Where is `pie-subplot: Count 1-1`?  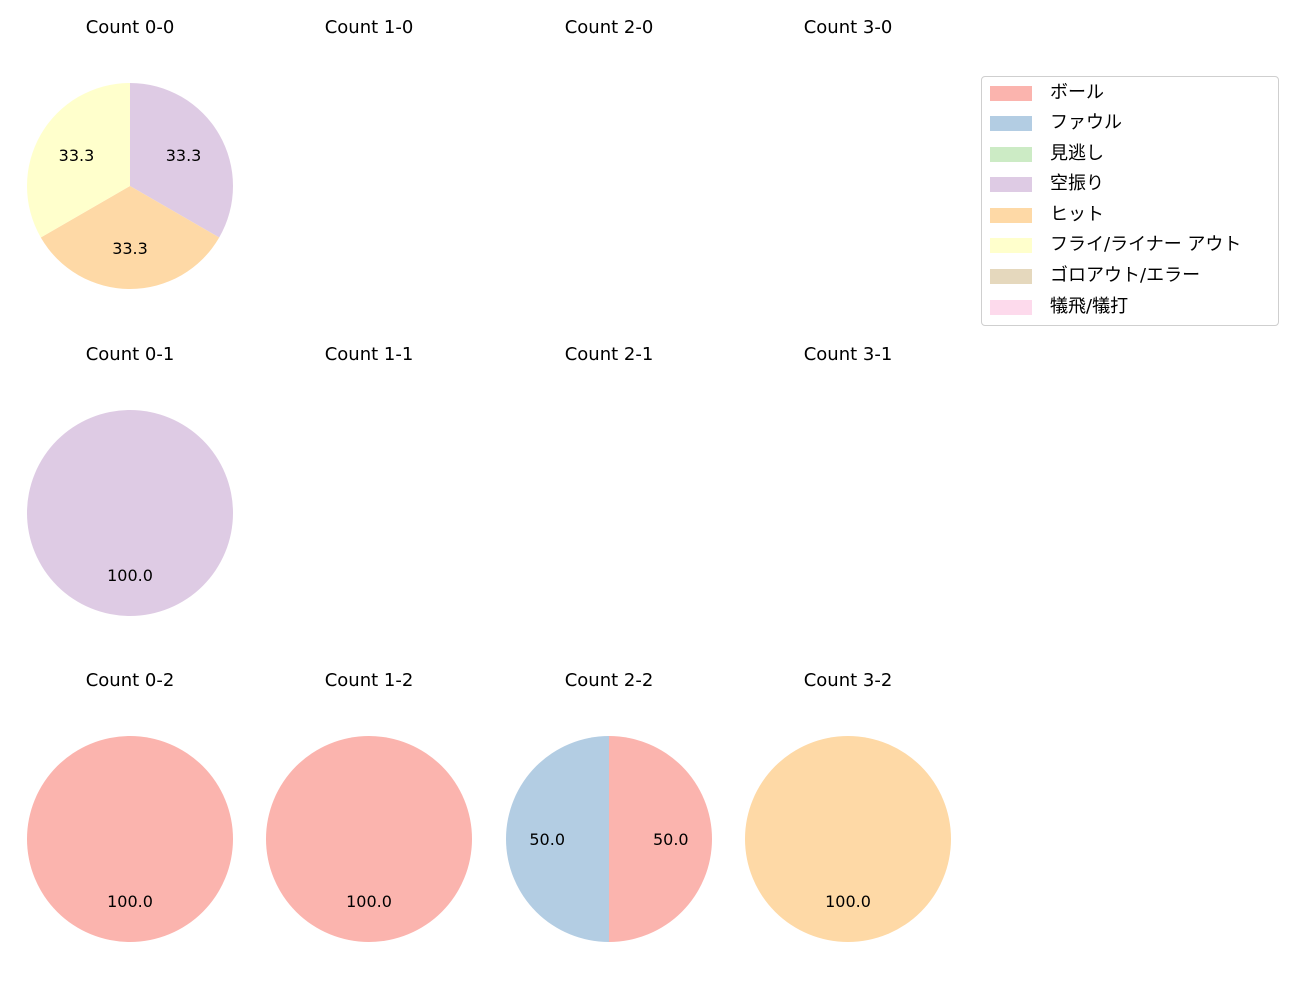 pie-subplot: Count 1-1 is located at coordinates (369, 477).